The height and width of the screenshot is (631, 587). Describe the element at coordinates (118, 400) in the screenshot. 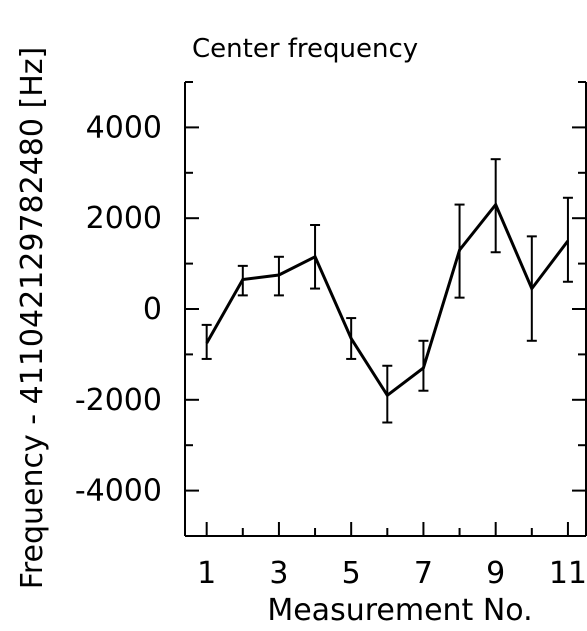

I see `y-tick-label: -2000` at that location.